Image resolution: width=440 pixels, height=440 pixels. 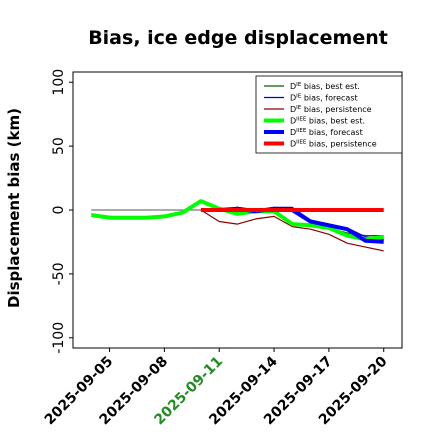 What do you see at coordinates (331, 109) in the screenshot?
I see `legend-entry: DIE bias, persistence` at bounding box center [331, 109].